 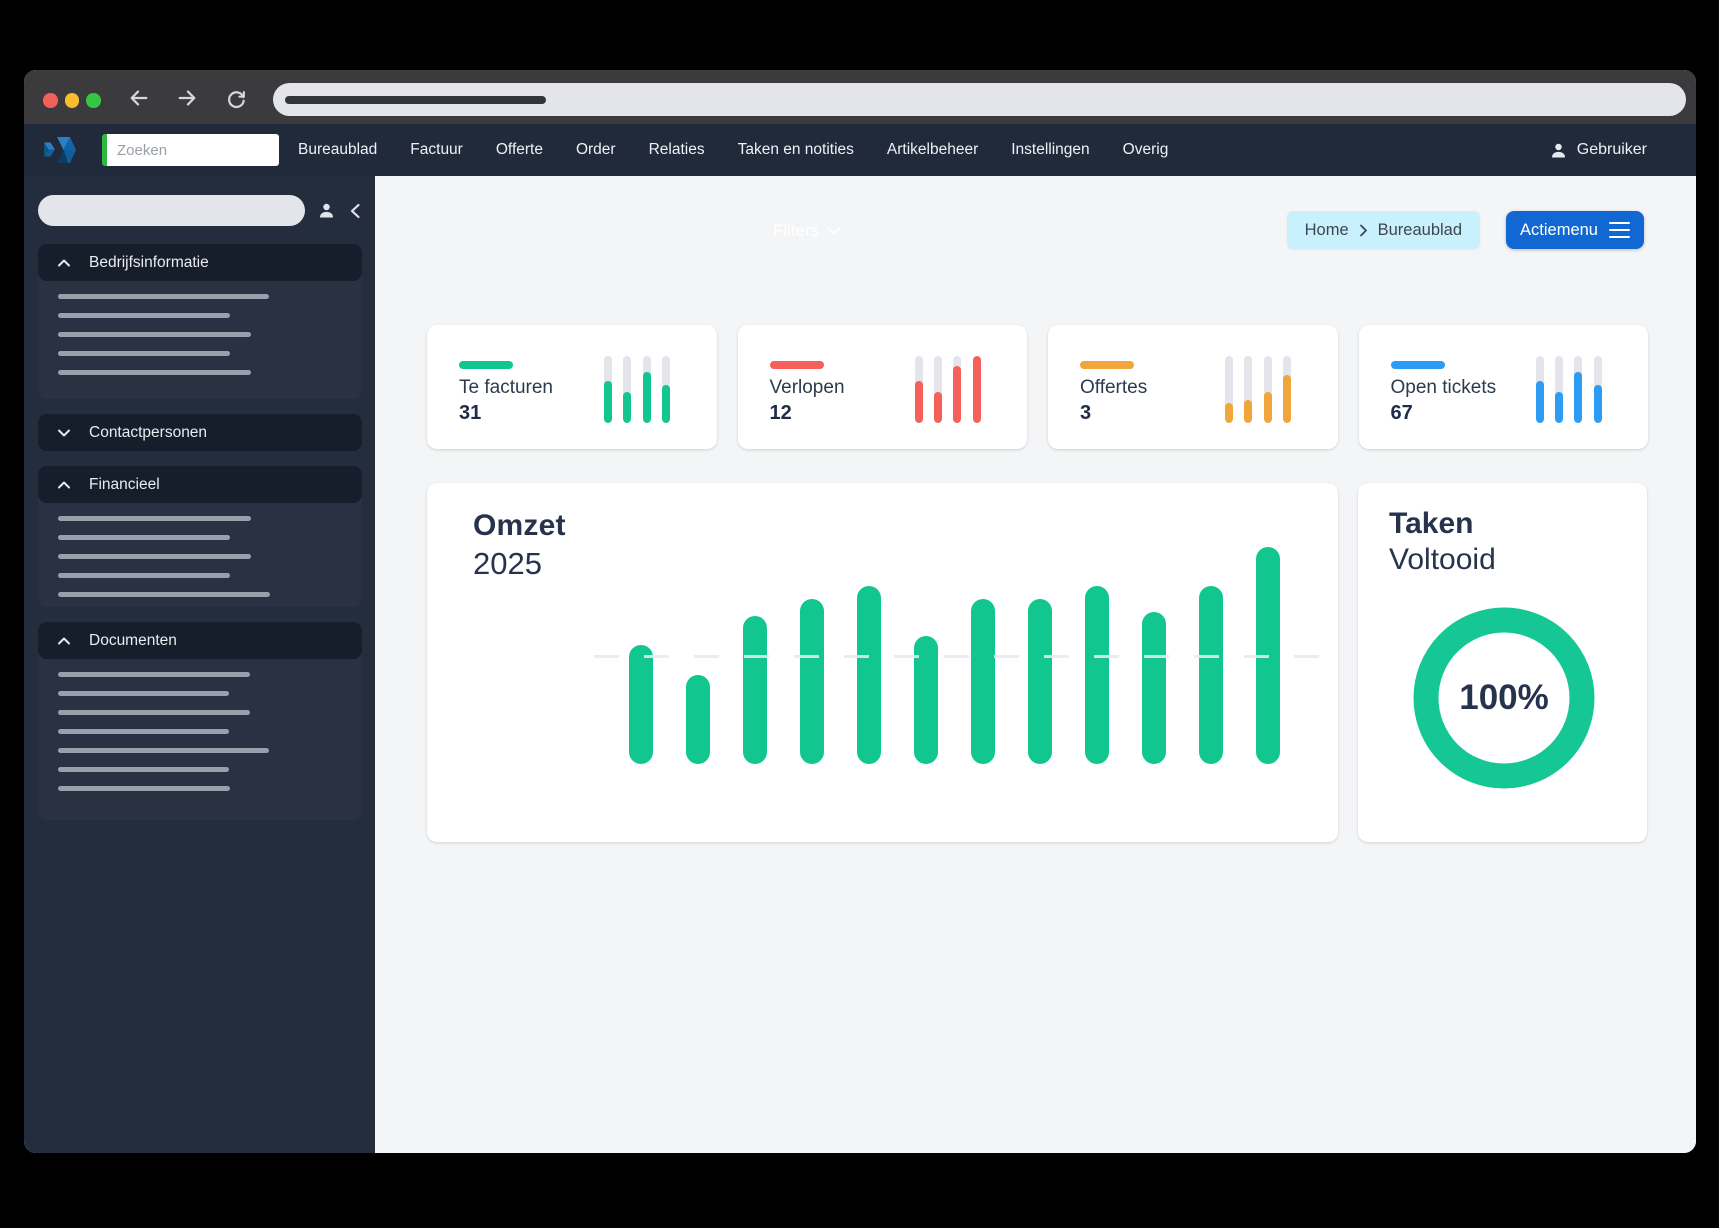 I want to click on nav-item-order: Order, so click(x=595, y=149).